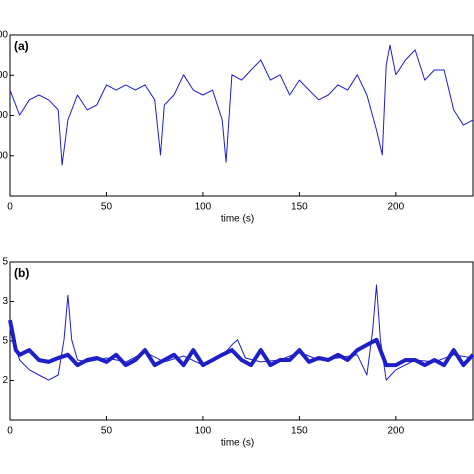 Image resolution: width=474 pixels, height=474 pixels. I want to click on y-tick-label: 3, so click(5, 301).